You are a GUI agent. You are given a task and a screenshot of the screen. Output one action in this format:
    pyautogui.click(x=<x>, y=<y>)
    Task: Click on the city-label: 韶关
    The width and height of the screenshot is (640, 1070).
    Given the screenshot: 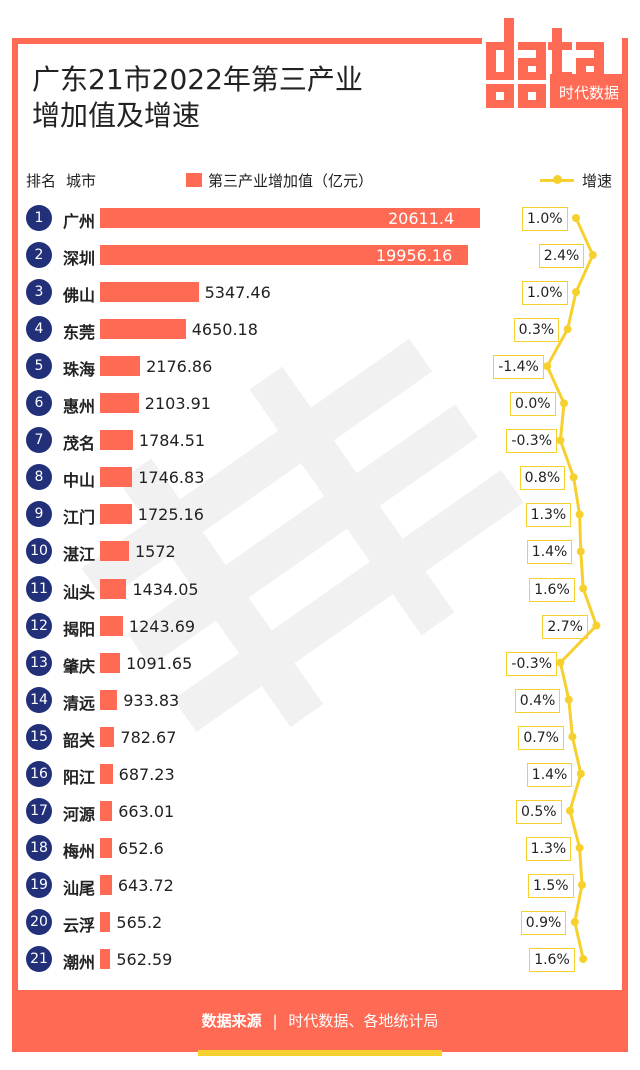 What is the action you would take?
    pyautogui.click(x=79, y=740)
    